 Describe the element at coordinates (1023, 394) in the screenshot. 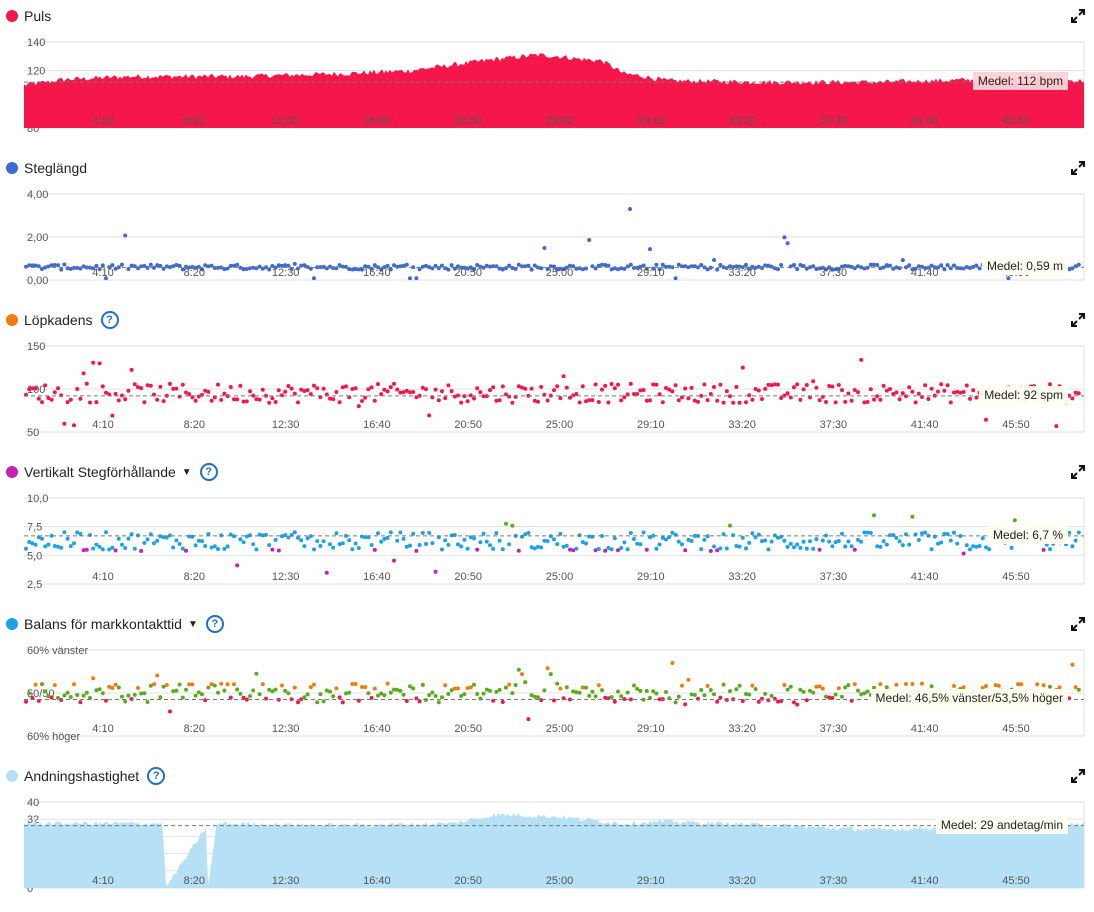

I see `average-label: Medel: 92 spm` at that location.